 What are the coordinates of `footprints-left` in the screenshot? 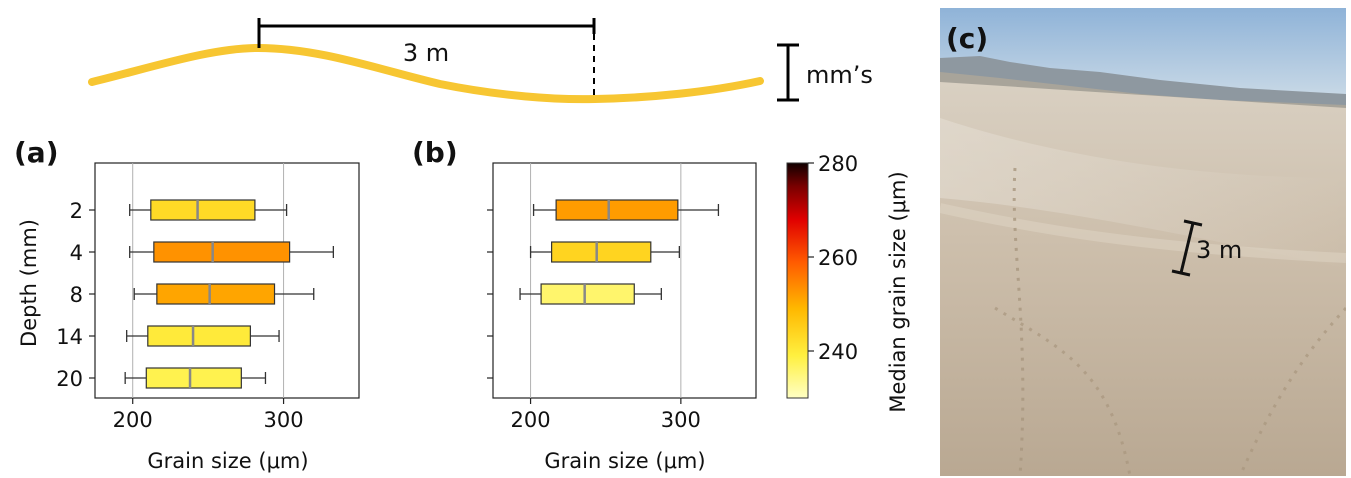 It's located at (1018, 321).